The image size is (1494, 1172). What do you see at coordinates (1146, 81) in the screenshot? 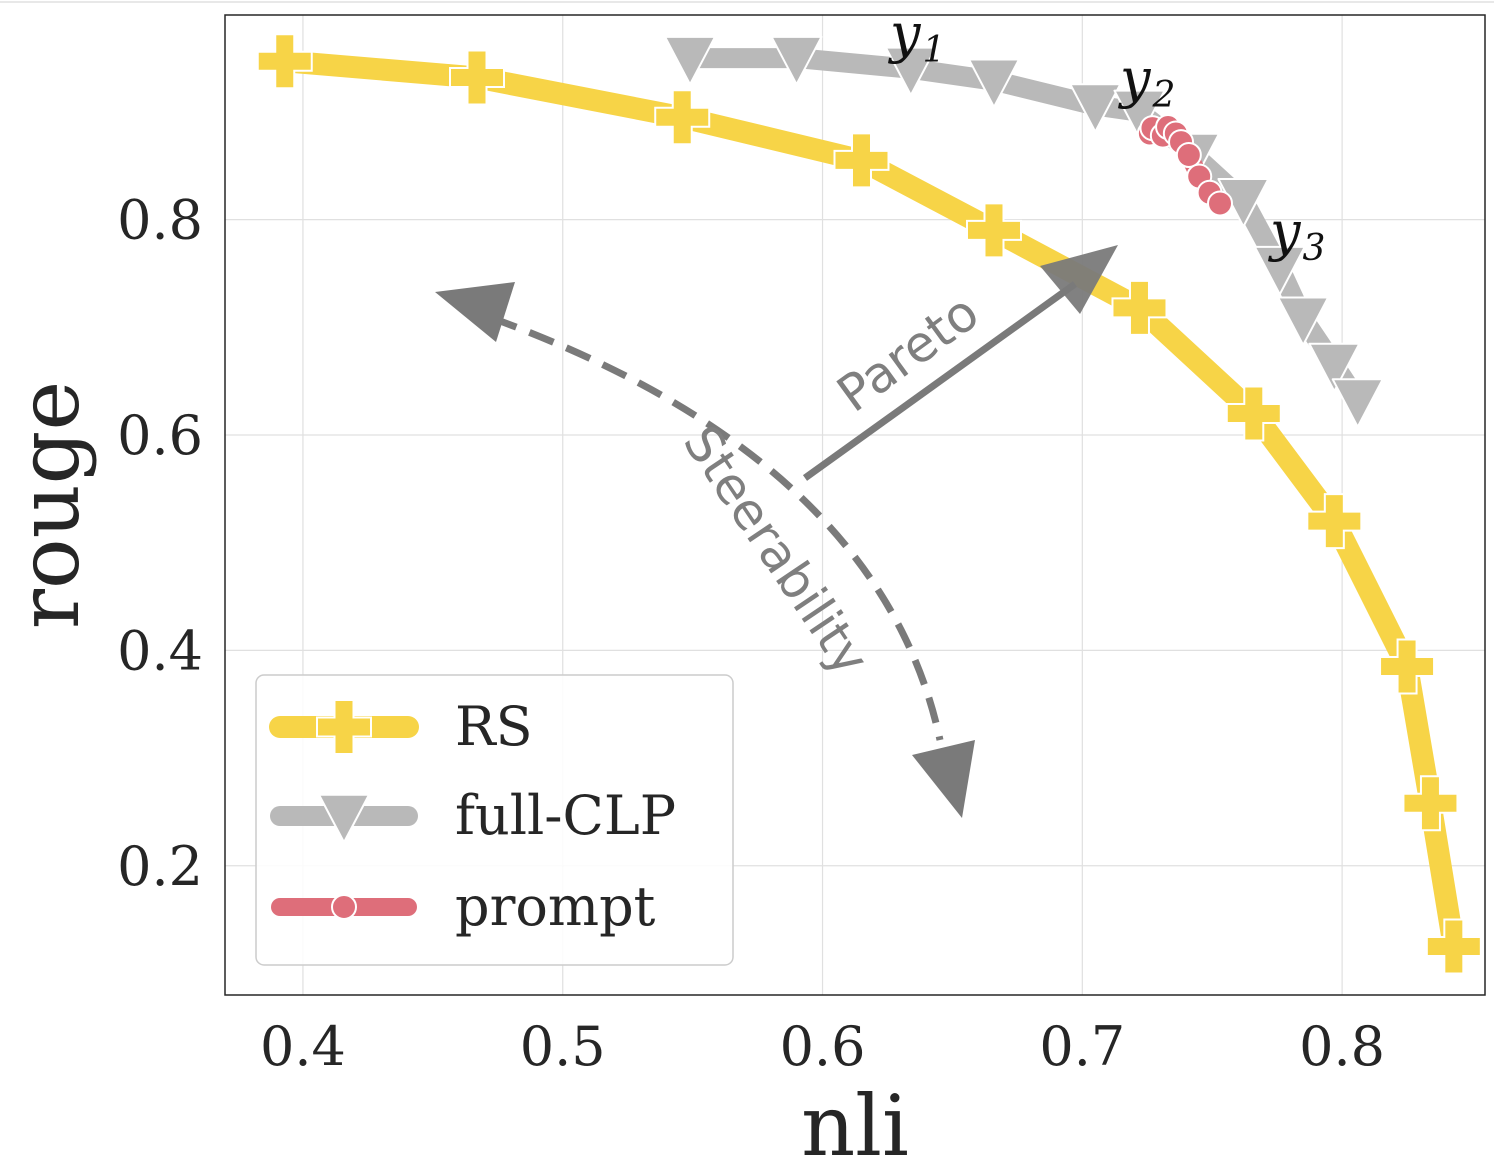
I see `point-label-y2: y2` at bounding box center [1146, 81].